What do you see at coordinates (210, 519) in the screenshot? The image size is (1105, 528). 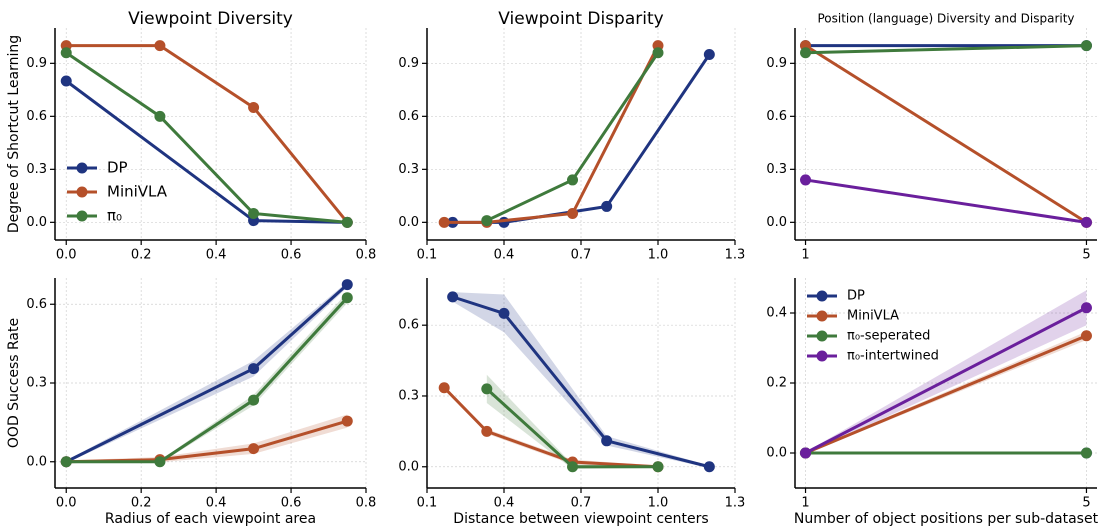 I see `x-axis-label: Radius of each viewpoint area` at bounding box center [210, 519].